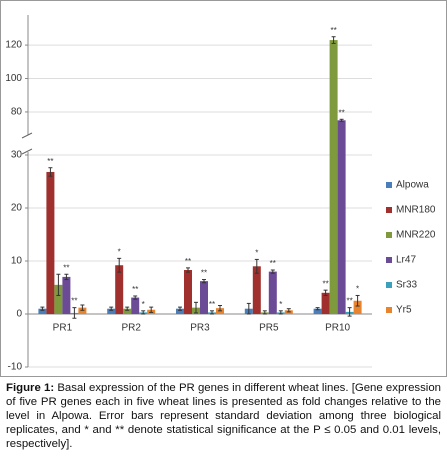 This screenshot has width=447, height=459. I want to click on legend-label: Yr5, so click(404, 310).